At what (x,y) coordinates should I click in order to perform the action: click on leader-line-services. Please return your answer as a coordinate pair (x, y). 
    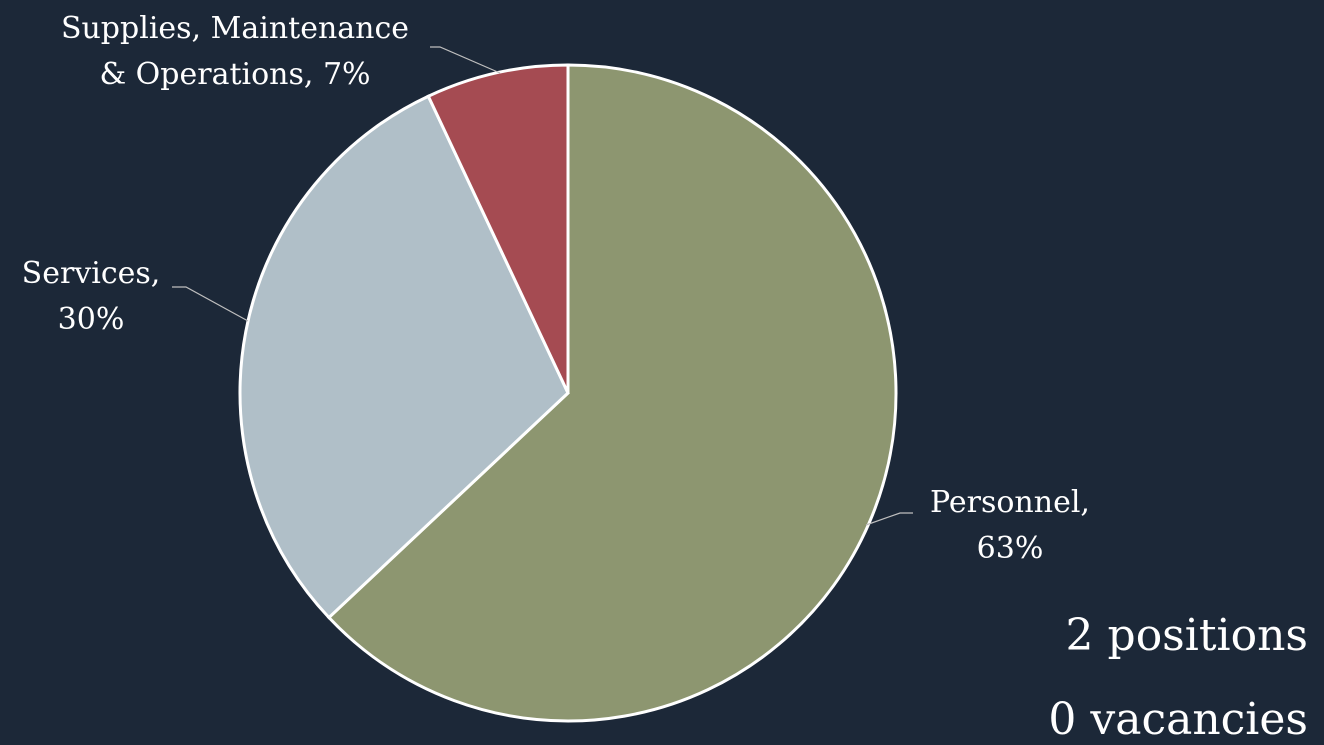
    Looking at the image, I should click on (210, 304).